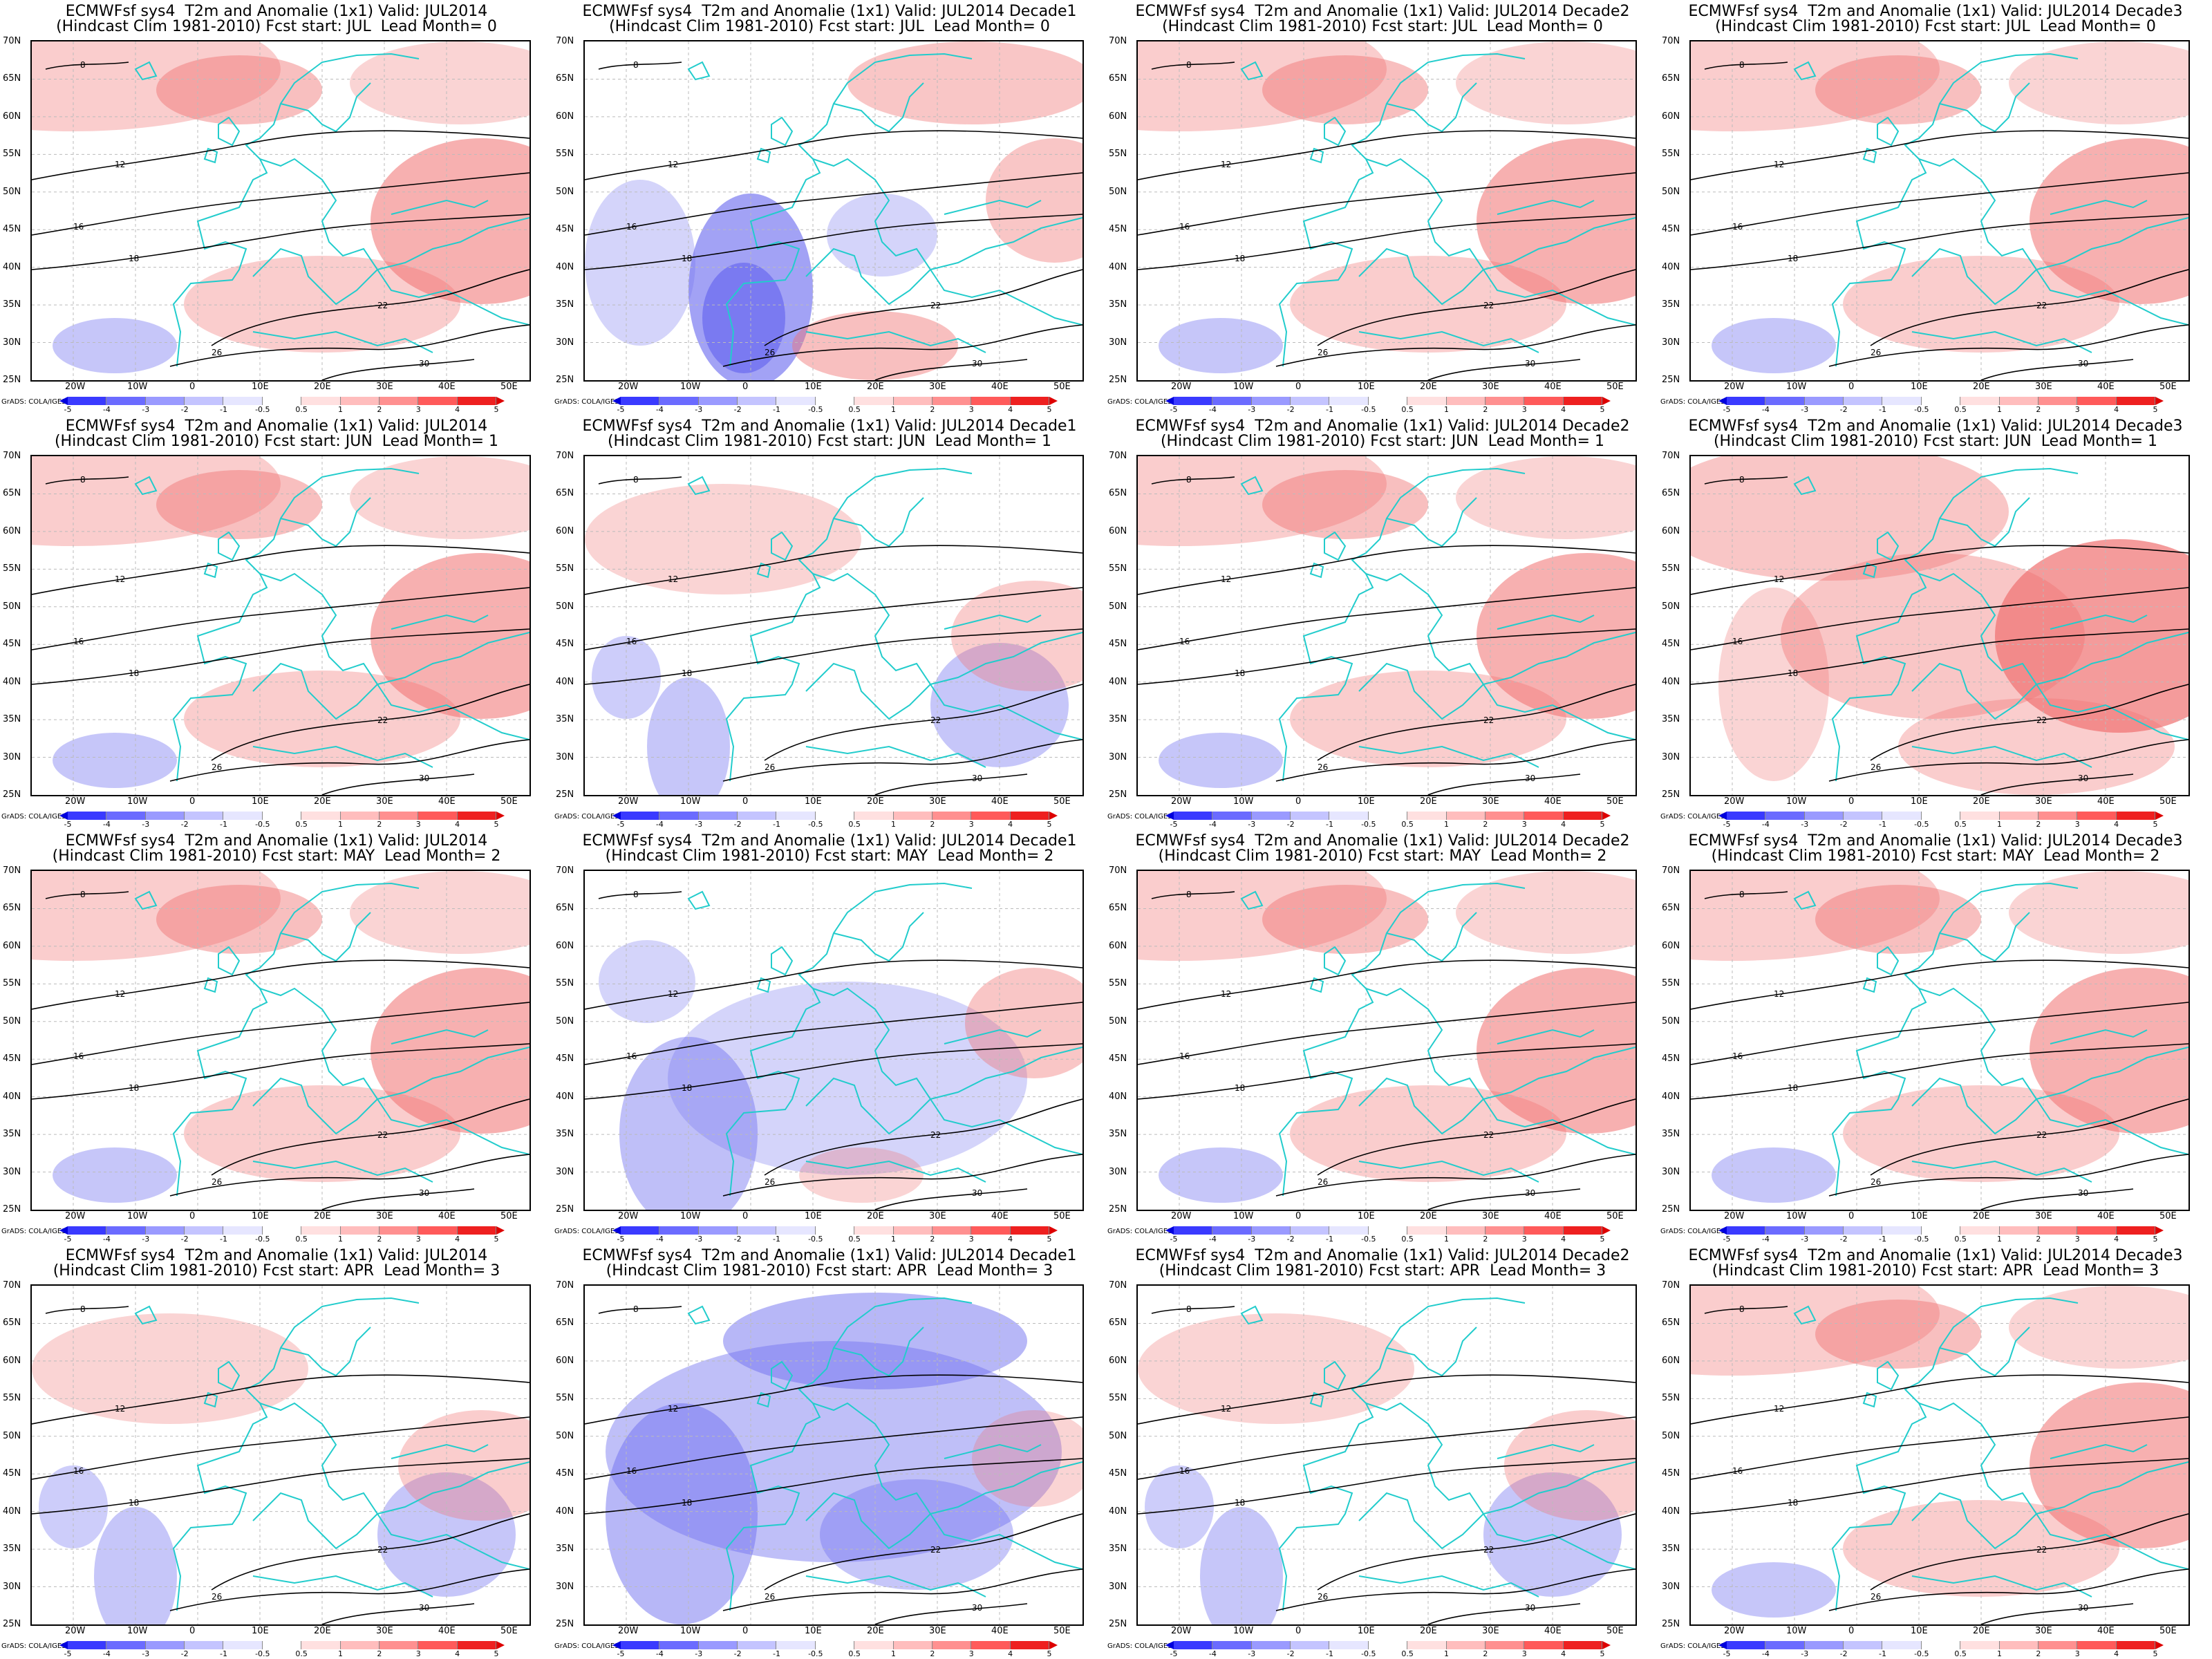  What do you see at coordinates (217, 352) in the screenshot?
I see `contour-label: 26` at bounding box center [217, 352].